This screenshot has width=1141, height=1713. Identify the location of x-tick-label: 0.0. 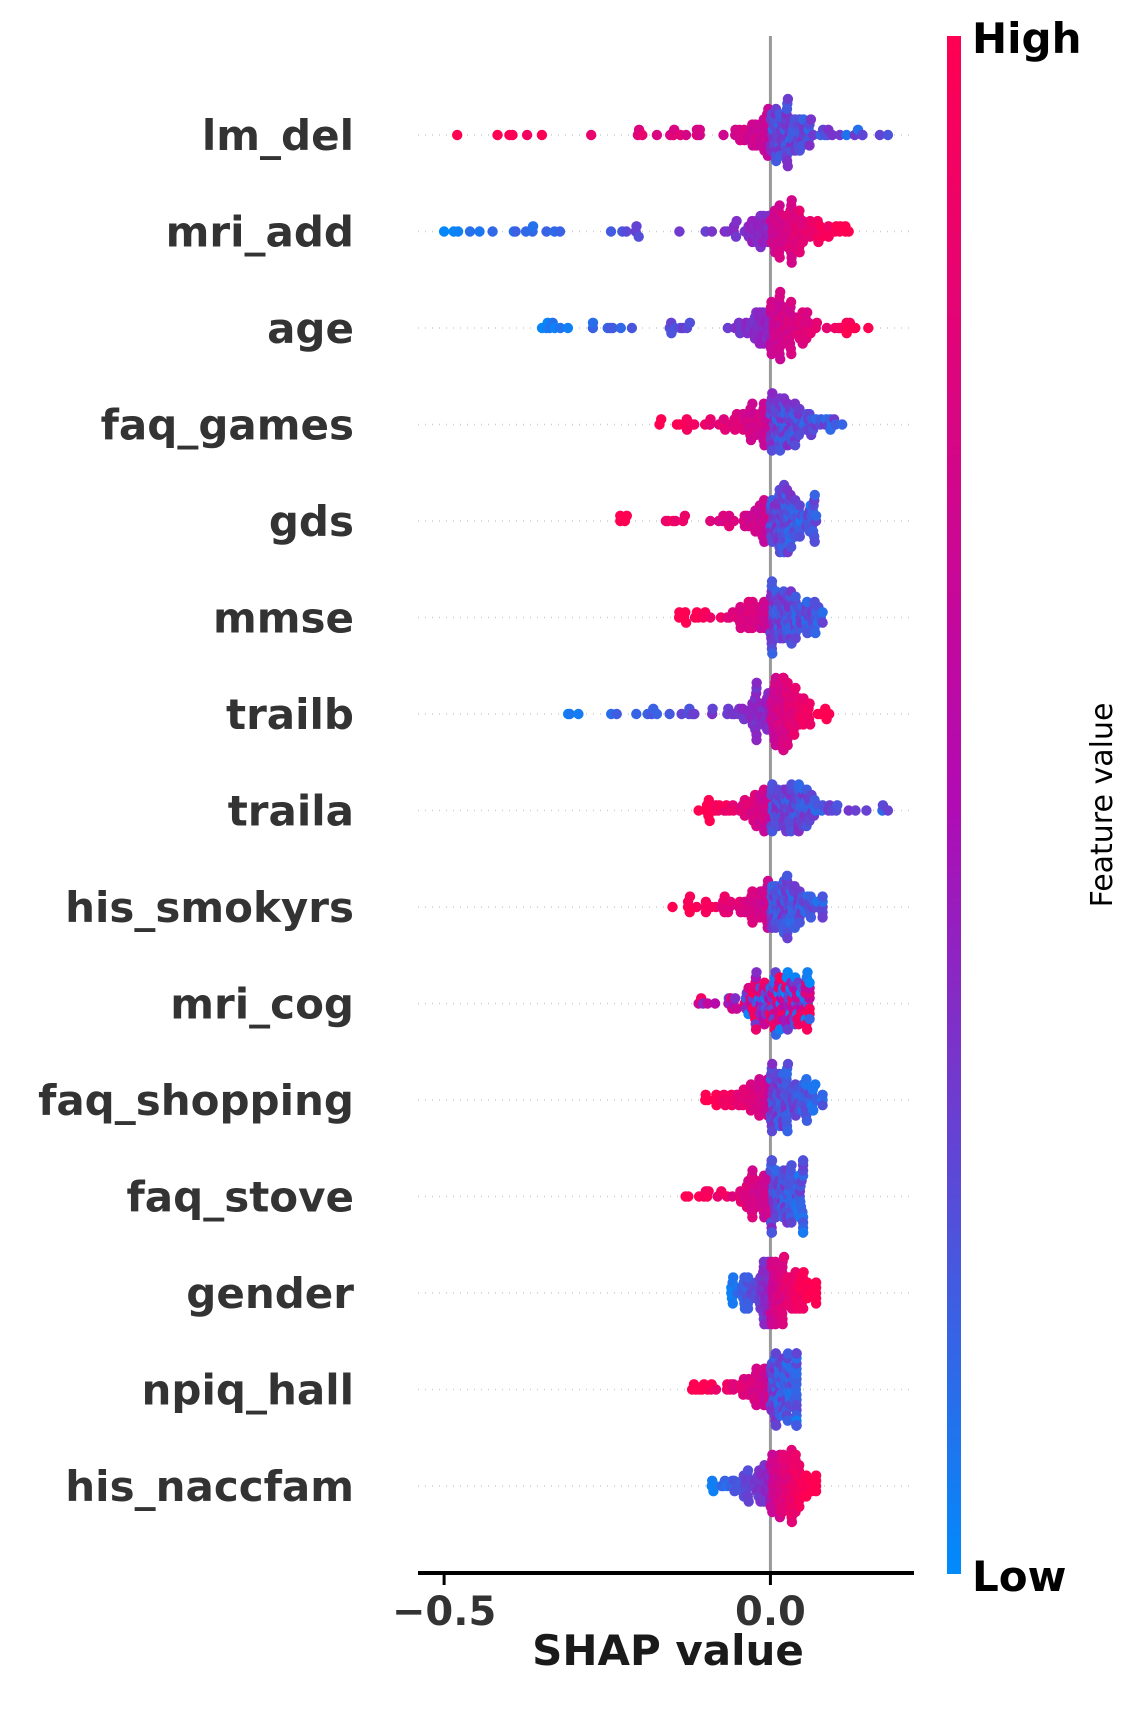
(770, 1612).